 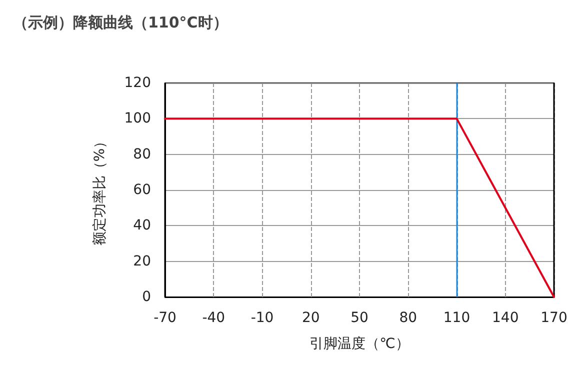 I want to click on y-tick-label: 40, so click(x=142, y=226).